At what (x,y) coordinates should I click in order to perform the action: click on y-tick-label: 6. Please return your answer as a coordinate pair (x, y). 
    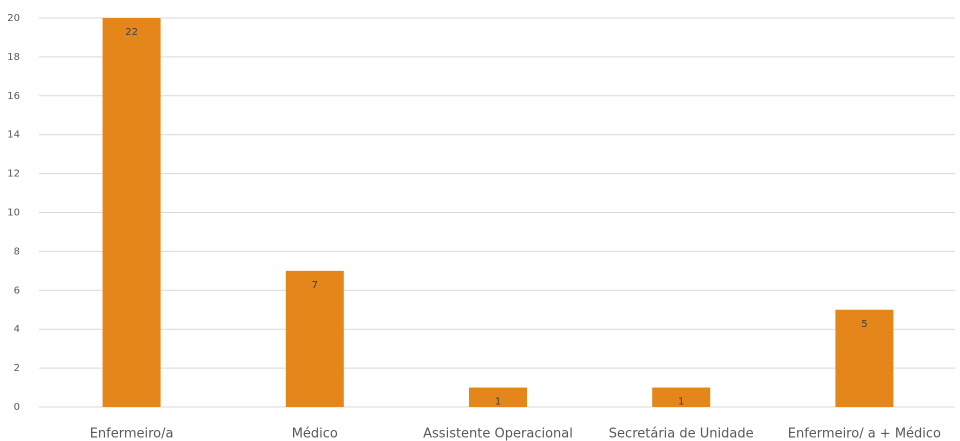
    Looking at the image, I should click on (17, 290).